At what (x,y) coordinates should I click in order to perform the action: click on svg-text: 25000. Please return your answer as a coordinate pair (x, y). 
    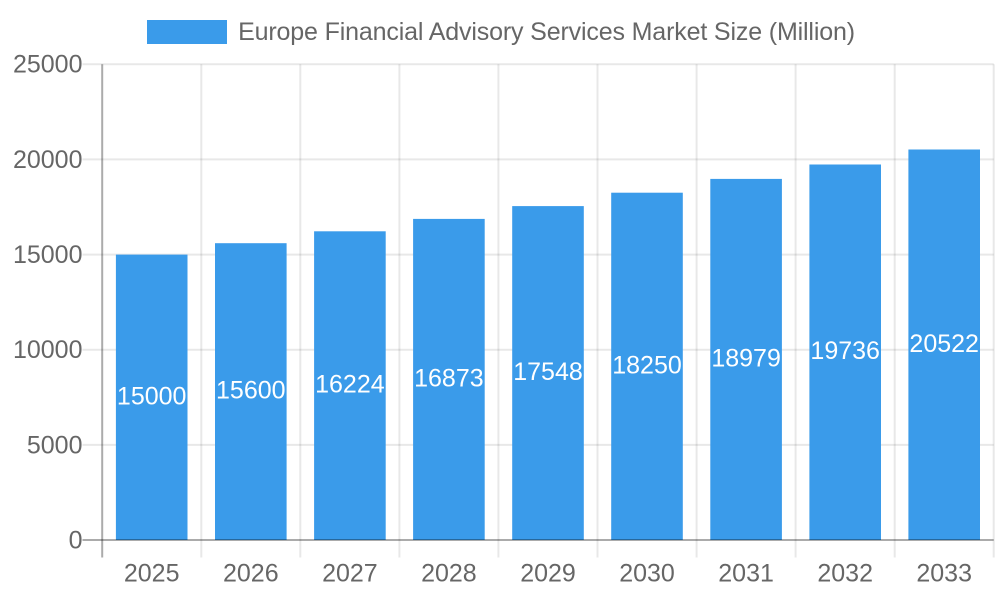
    Looking at the image, I should click on (48, 65).